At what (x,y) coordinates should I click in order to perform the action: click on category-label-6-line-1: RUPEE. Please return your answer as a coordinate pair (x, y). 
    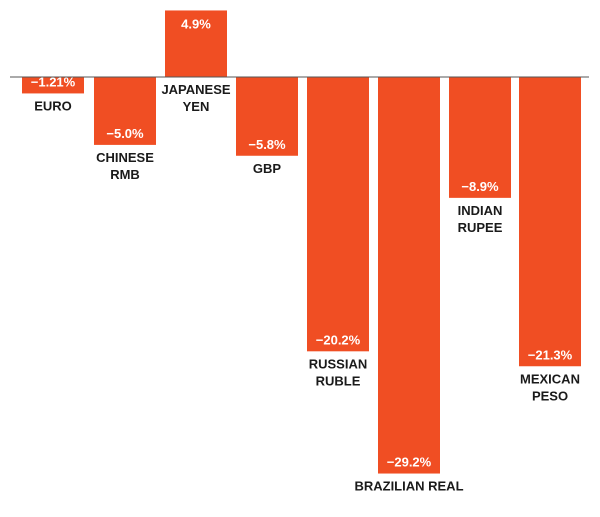
    Looking at the image, I should click on (480, 227).